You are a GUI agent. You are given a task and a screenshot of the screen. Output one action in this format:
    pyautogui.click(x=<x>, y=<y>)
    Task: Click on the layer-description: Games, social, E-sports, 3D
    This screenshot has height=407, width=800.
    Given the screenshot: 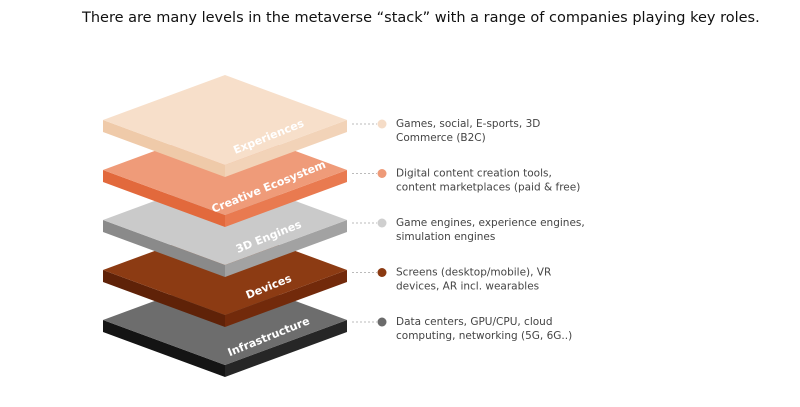 What is the action you would take?
    pyautogui.click(x=468, y=124)
    